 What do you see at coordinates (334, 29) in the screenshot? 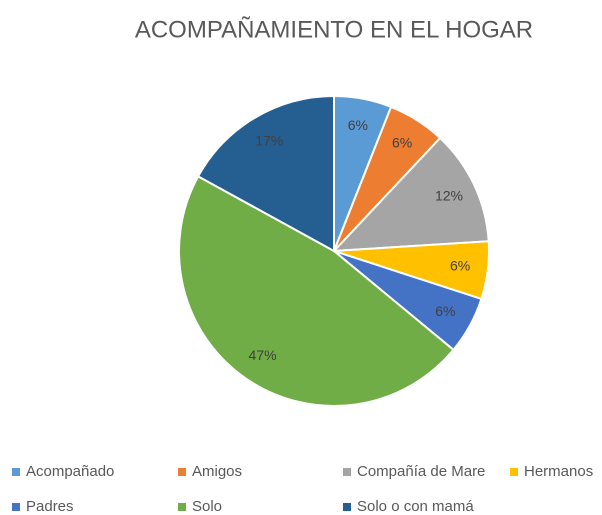
I see `chart-title: ACOMPAÑAMIENTO EN EL HOGAR` at bounding box center [334, 29].